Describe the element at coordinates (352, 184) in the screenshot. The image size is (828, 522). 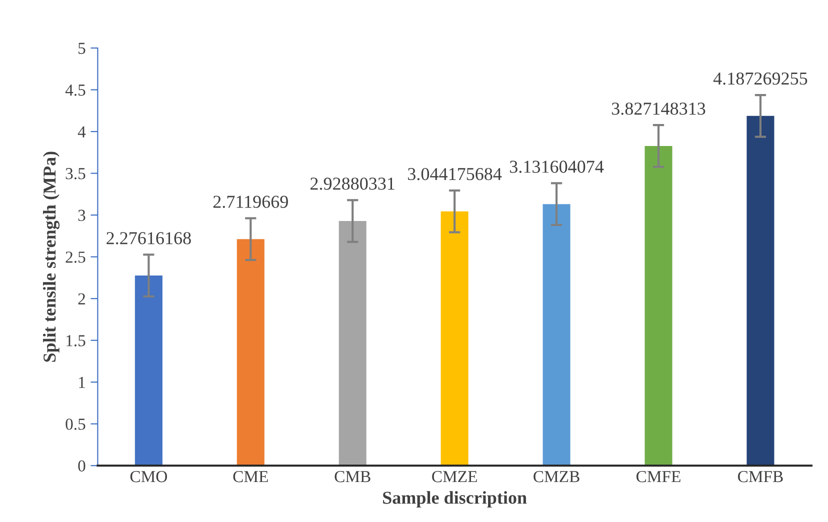
I see `data-label: 2.92880331` at that location.